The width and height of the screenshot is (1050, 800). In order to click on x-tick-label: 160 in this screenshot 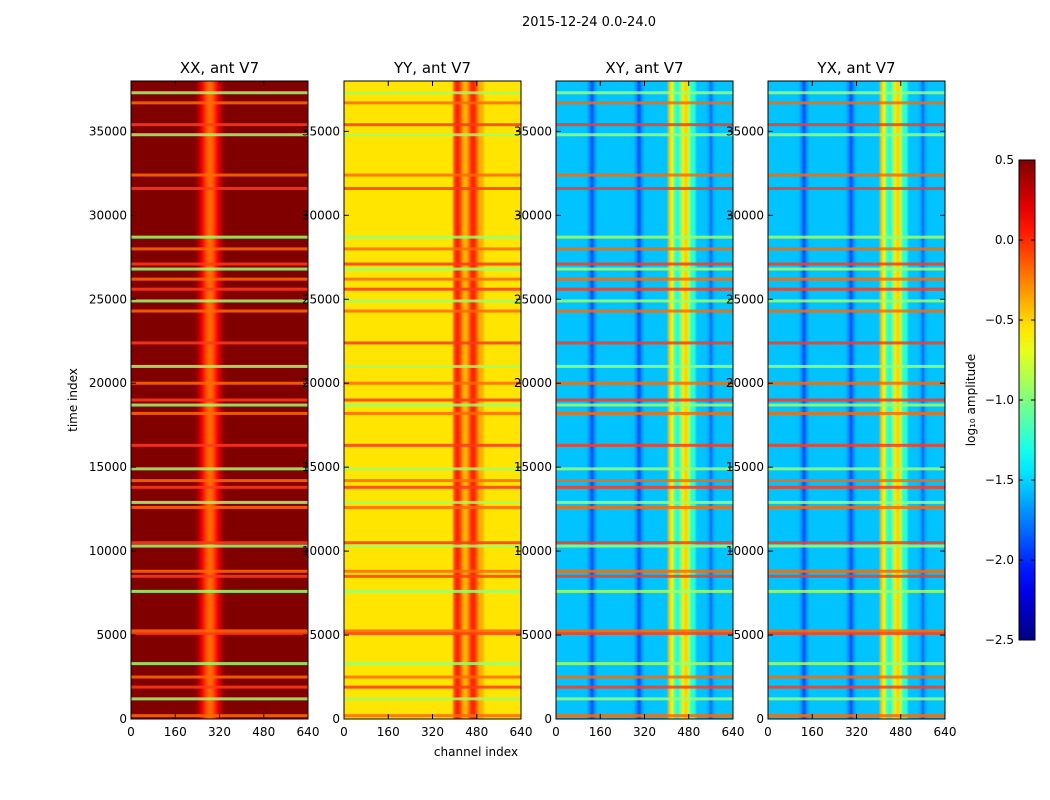, I will do `click(812, 732)`.